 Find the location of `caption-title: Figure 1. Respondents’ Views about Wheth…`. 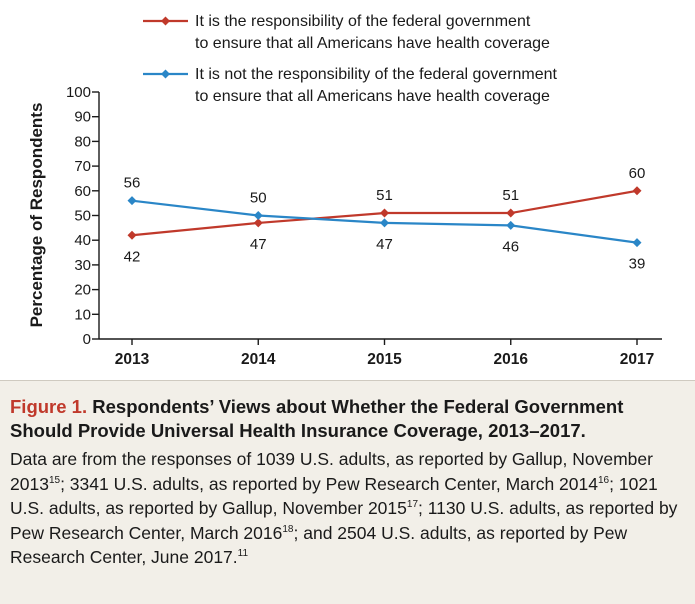

caption-title: Figure 1. Respondents’ Views about Wheth… is located at coordinates (346, 419).